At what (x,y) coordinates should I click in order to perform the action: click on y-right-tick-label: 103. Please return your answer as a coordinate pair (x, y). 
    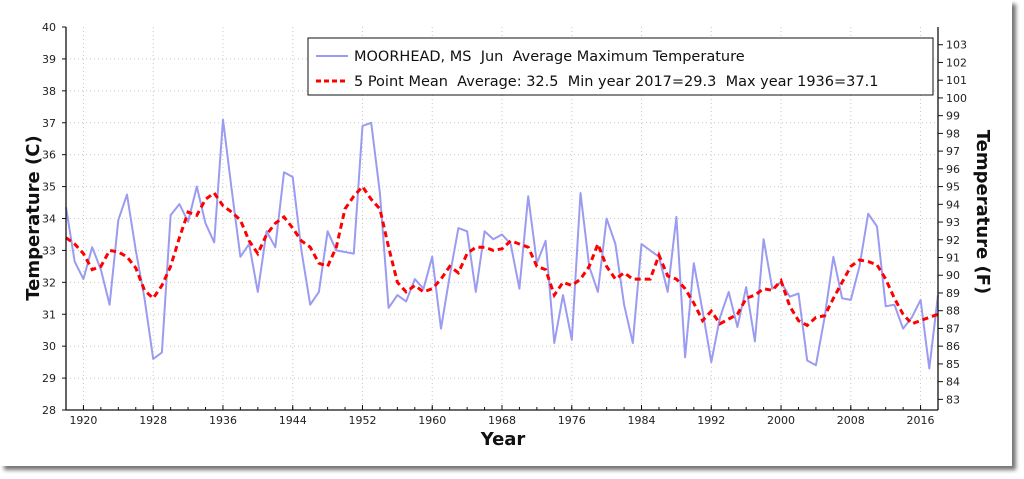
    Looking at the image, I should click on (956, 45).